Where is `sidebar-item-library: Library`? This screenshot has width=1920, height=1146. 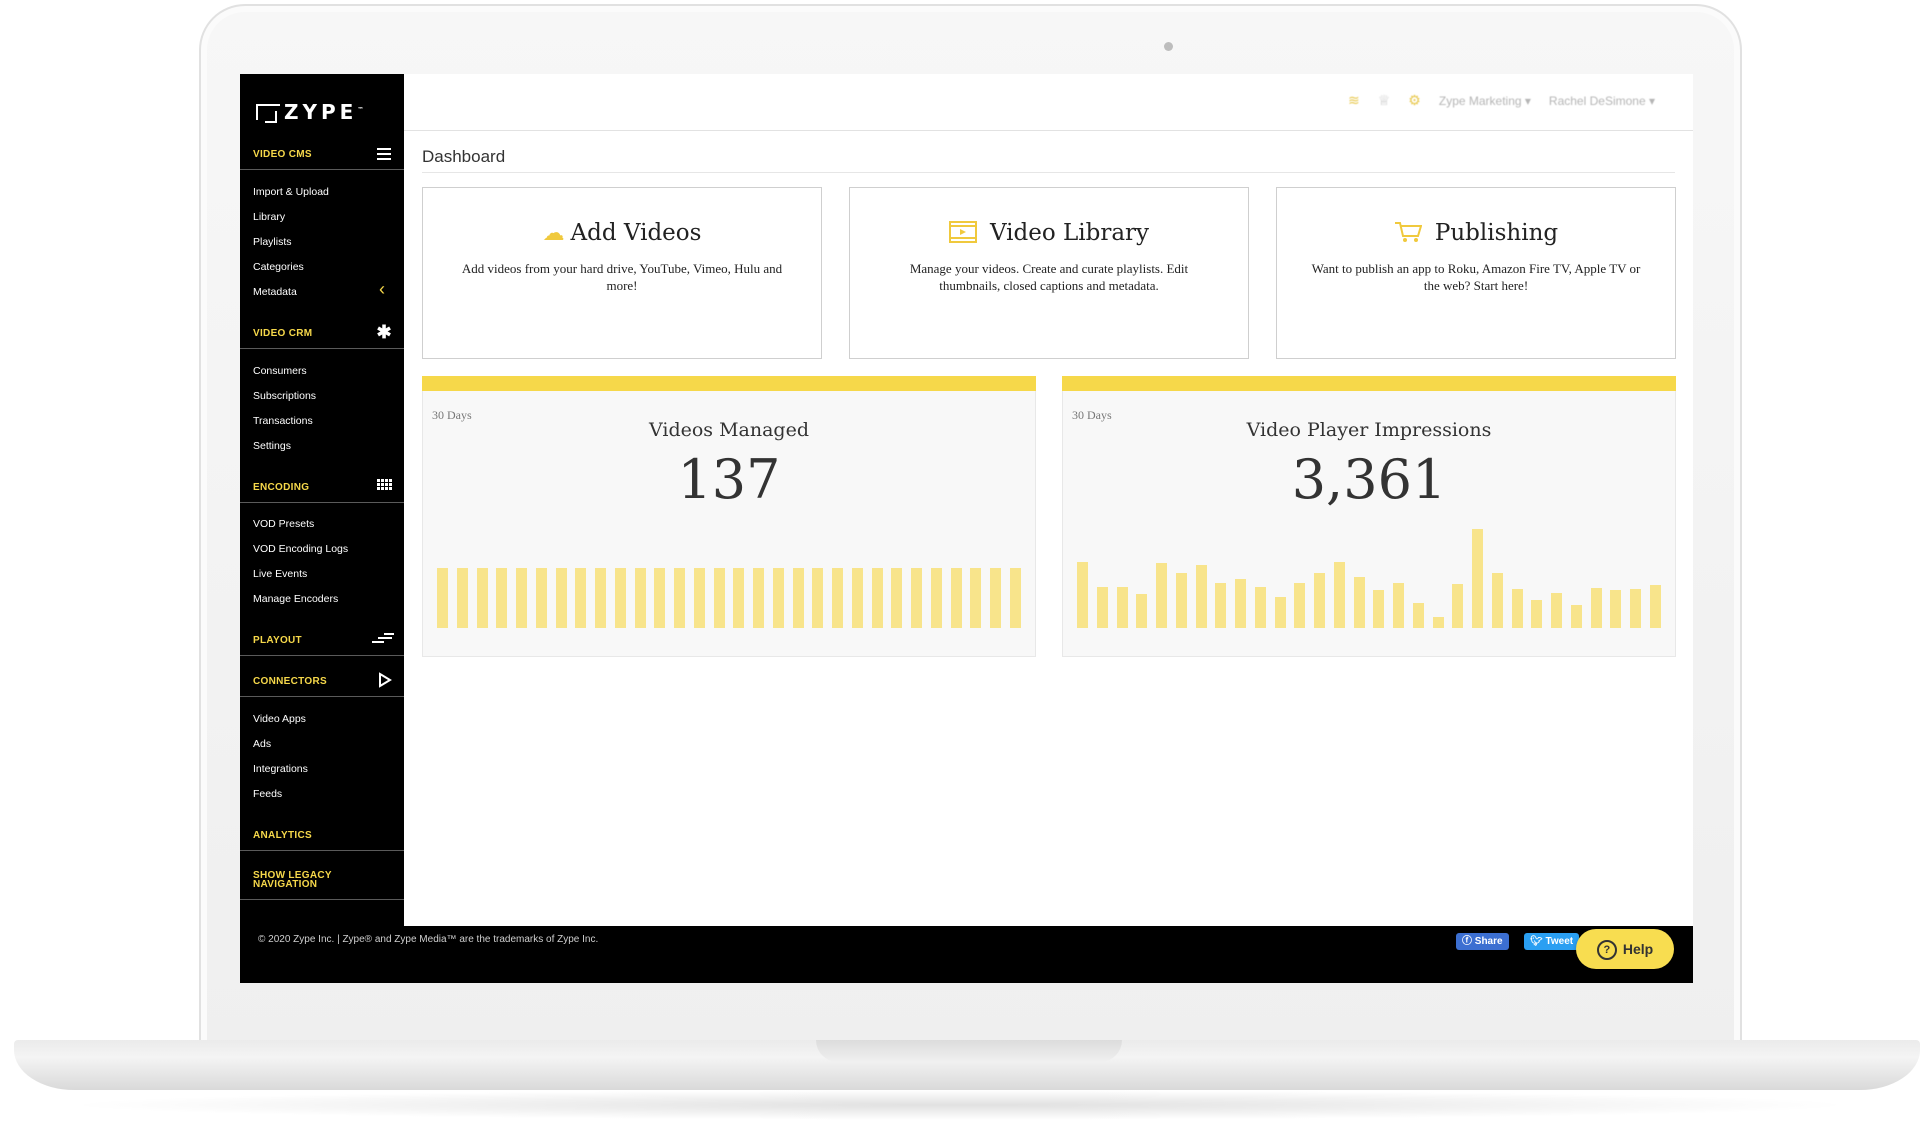 sidebar-item-library: Library is located at coordinates (269, 217).